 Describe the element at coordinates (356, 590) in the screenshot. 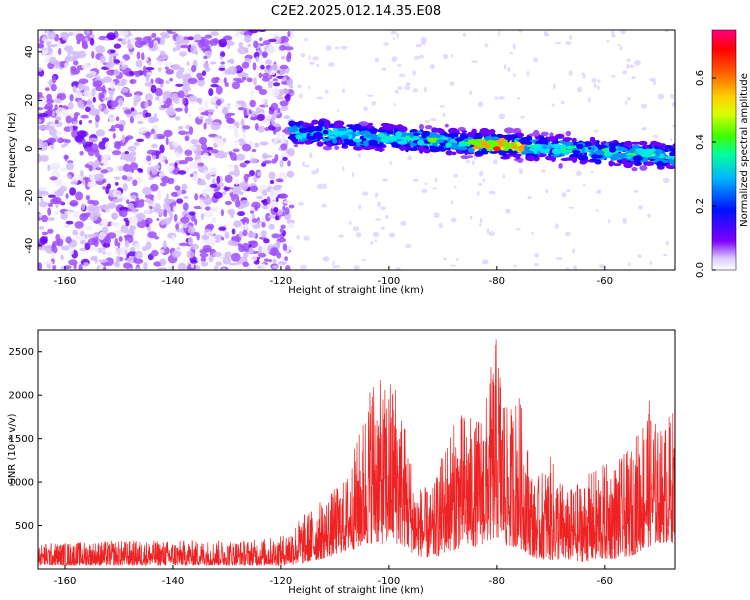

I see `snr-x-axis-label: Height of straight line (km)` at that location.